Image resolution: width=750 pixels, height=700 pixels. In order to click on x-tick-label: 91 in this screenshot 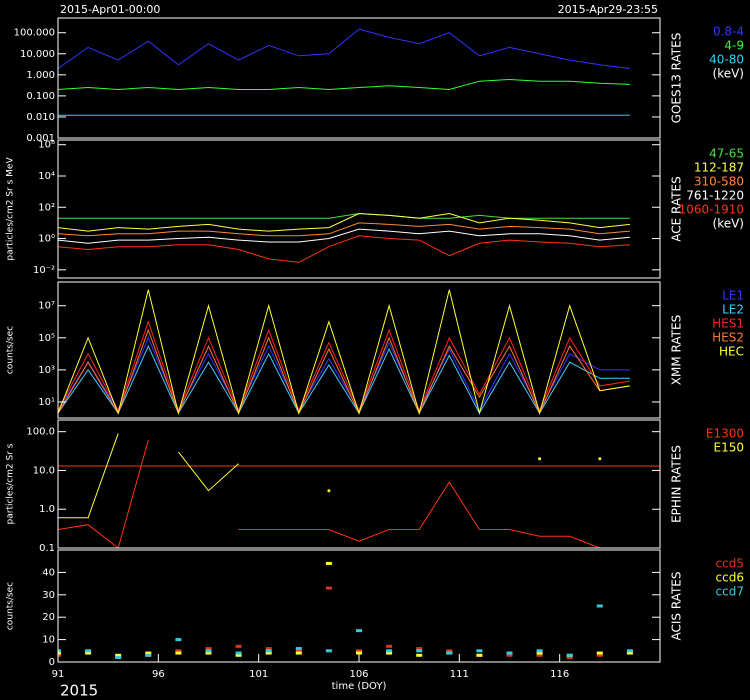, I will do `click(58, 674)`.